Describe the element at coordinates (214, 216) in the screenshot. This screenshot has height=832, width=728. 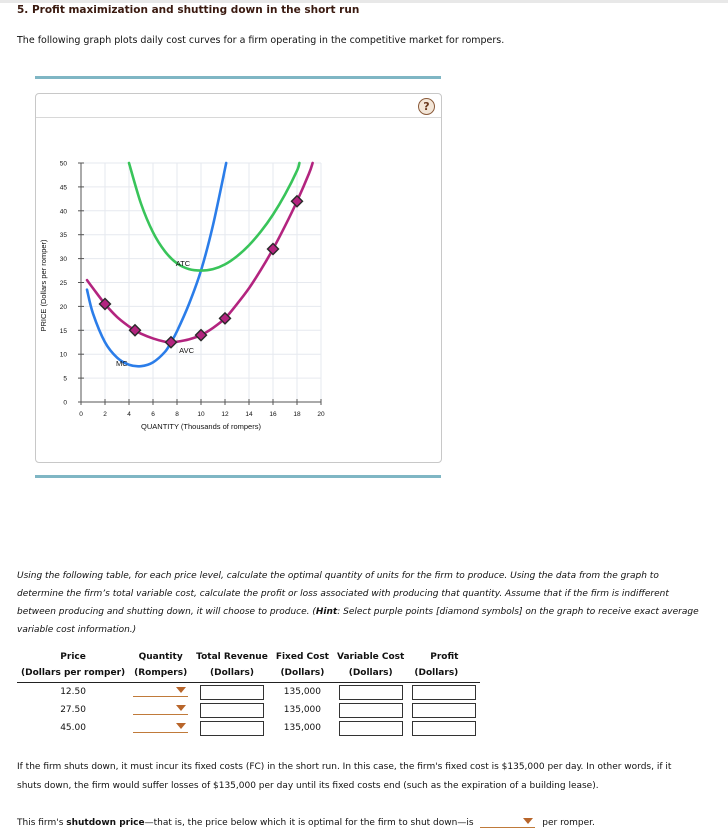
I see `atc-curve` at that location.